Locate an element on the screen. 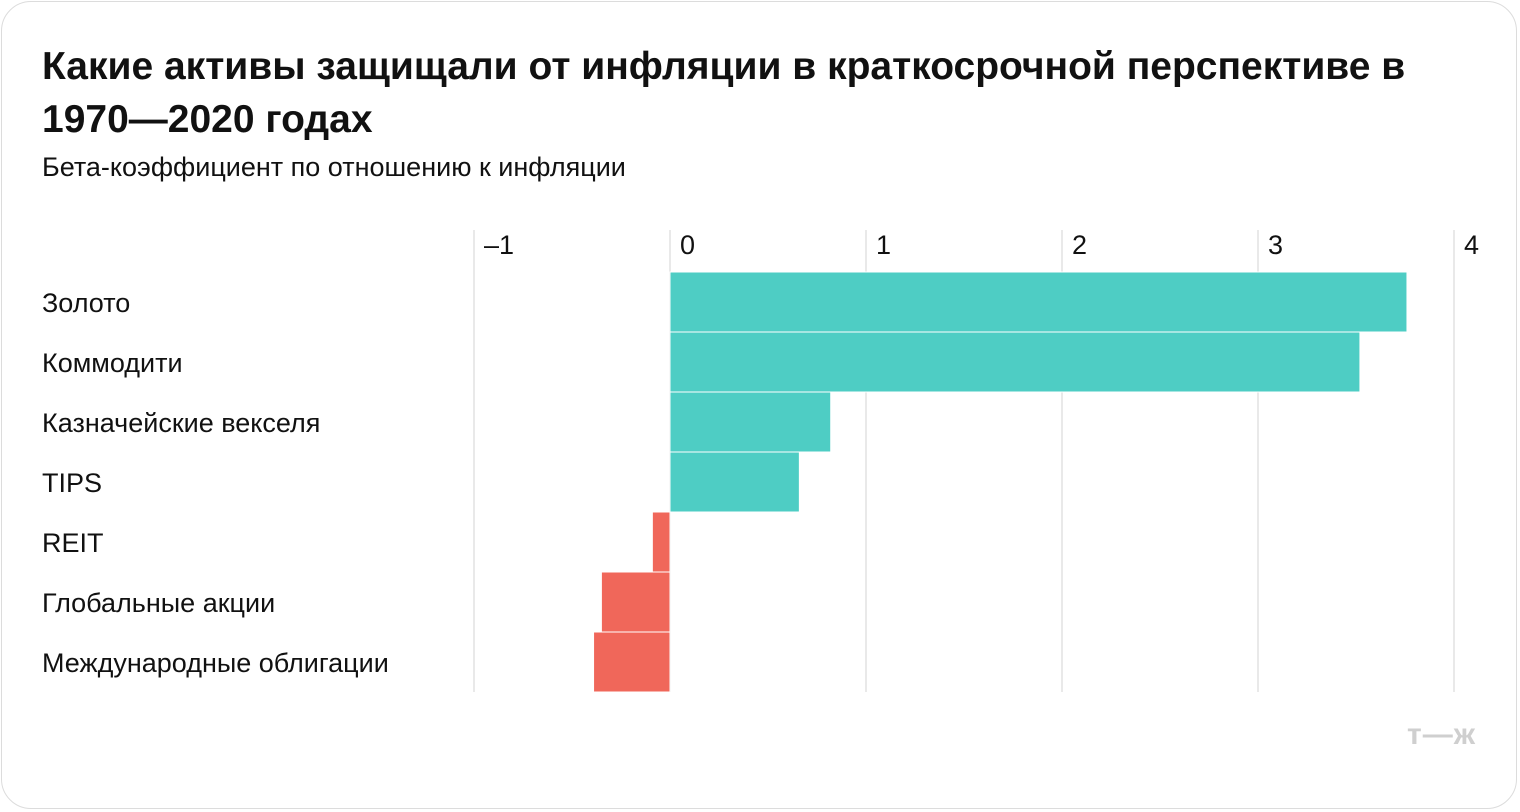  x-tick-label: 3 is located at coordinates (1275, 245).